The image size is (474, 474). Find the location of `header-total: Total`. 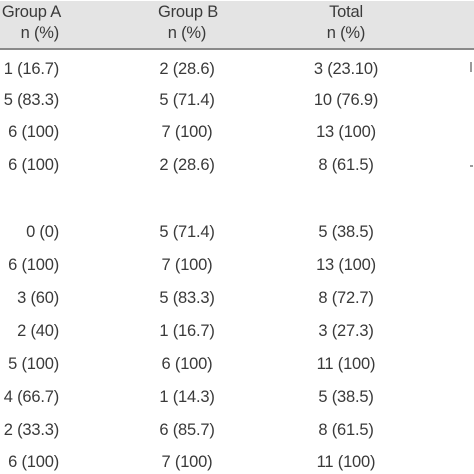

header-total: Total is located at coordinates (346, 12).